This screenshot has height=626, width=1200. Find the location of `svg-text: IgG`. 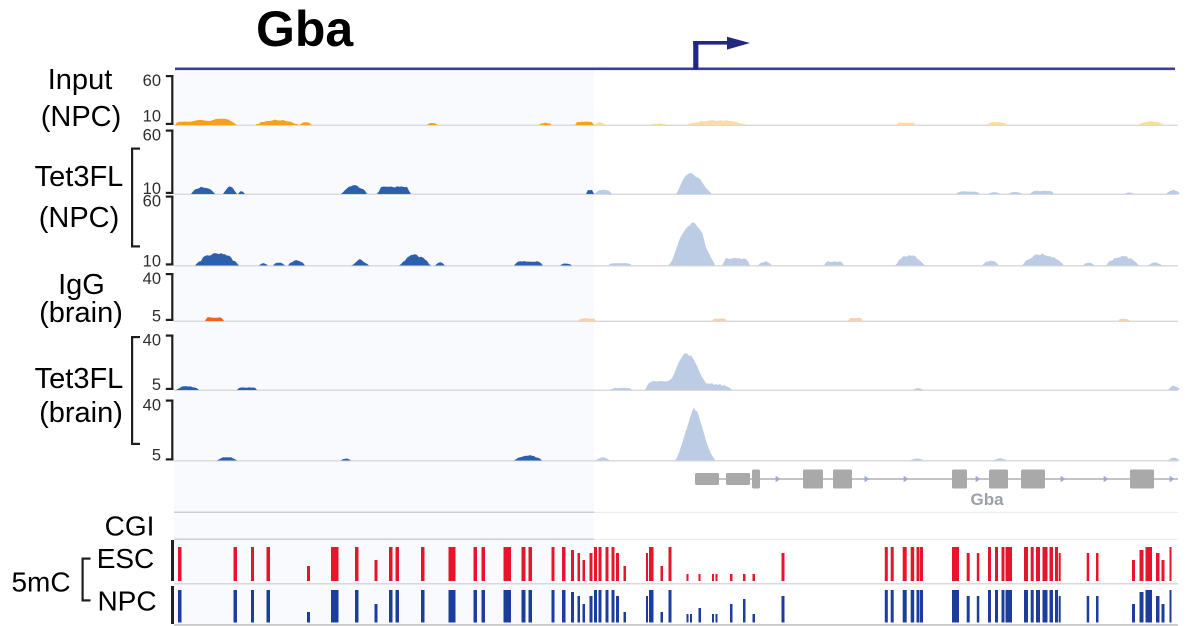

svg-text: IgG is located at coordinates (81, 285).